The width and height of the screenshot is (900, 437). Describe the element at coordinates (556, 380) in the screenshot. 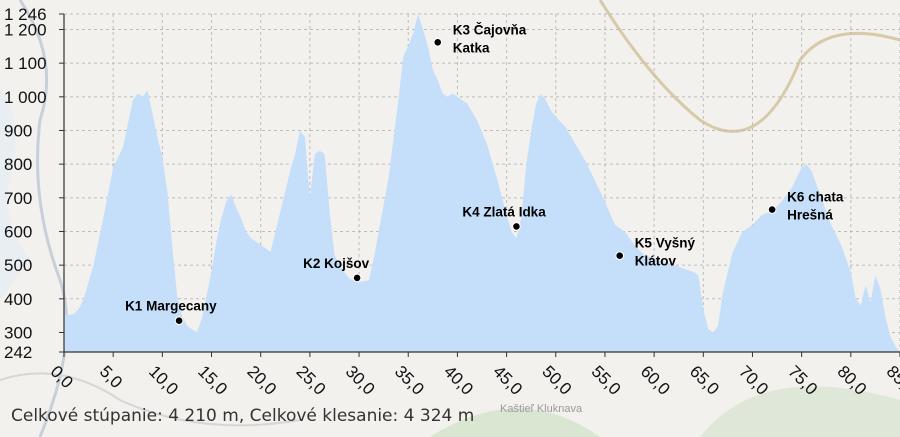

I see `x-tick-label: 50,0` at that location.